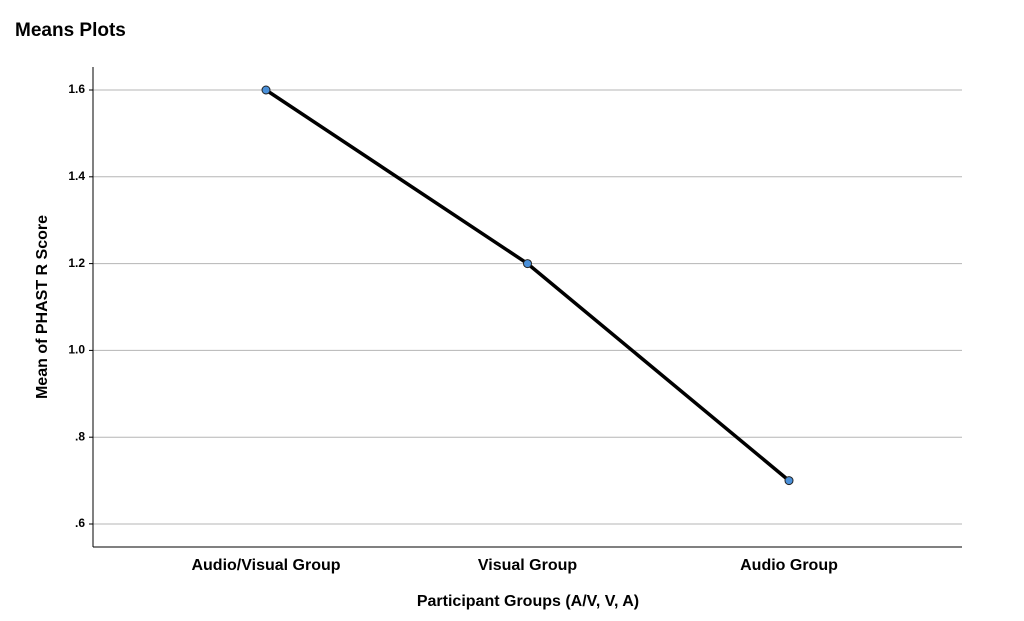 The width and height of the screenshot is (1024, 621). I want to click on x-tick-label: Audio Group, so click(789, 565).